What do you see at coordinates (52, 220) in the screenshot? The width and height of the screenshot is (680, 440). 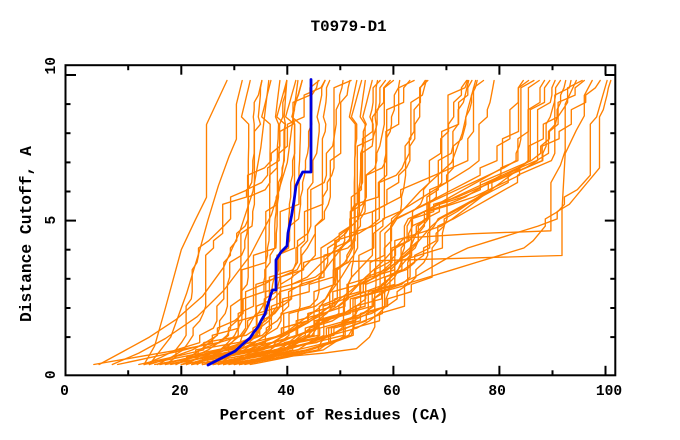 I see `svg-text: 5` at bounding box center [52, 220].